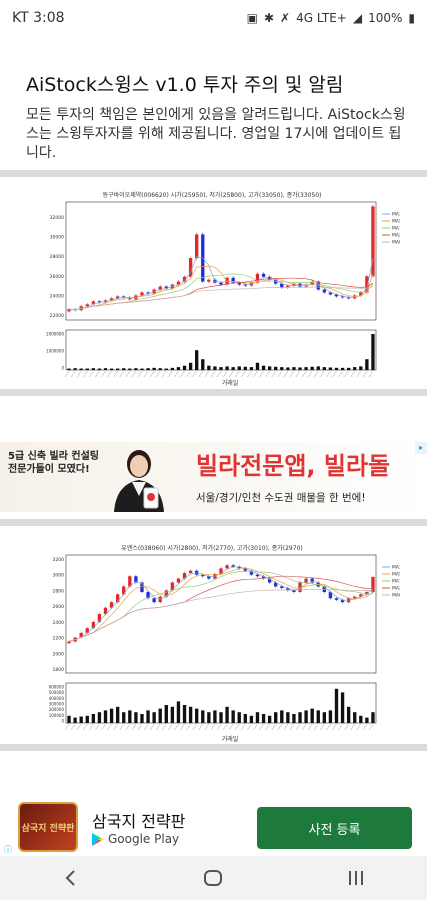  I want to click on ad-info-icon: ⓘ, so click(8, 849).